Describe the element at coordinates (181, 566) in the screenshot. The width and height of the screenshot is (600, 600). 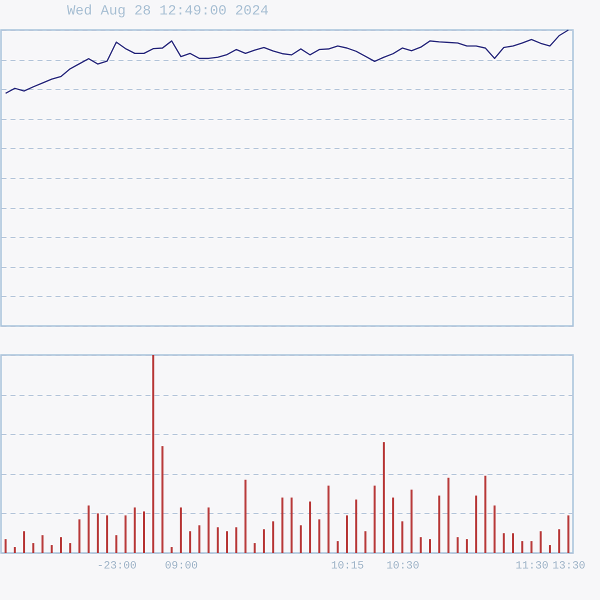
I see `x-tick-label: 09:00` at that location.